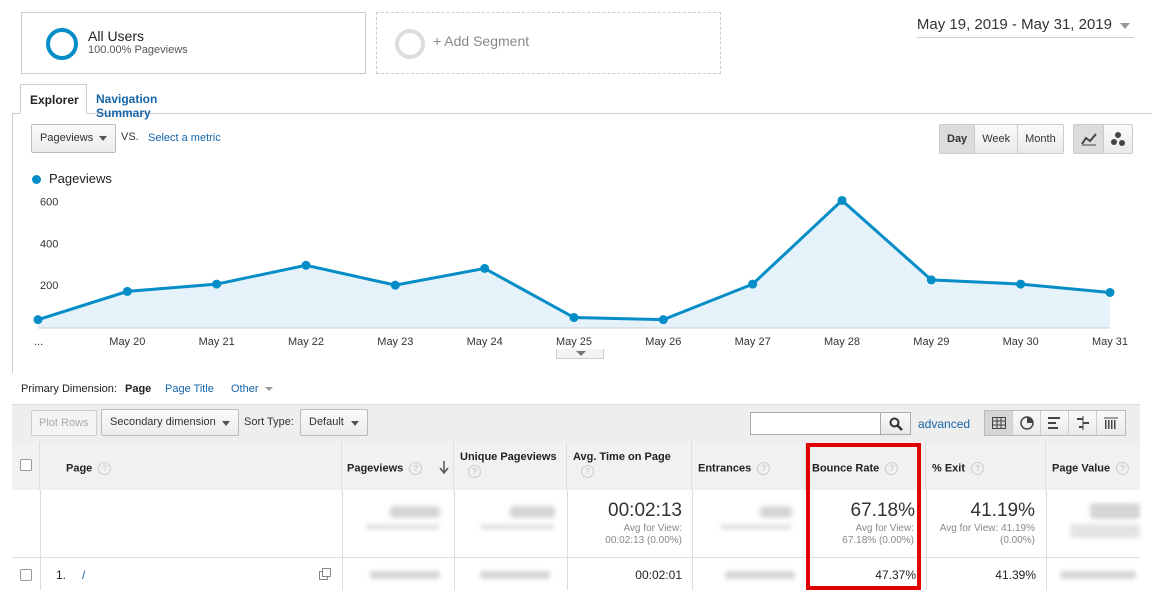 This screenshot has height=590, width=1152. Describe the element at coordinates (84, 575) in the screenshot. I see `row-page-link: /` at that location.